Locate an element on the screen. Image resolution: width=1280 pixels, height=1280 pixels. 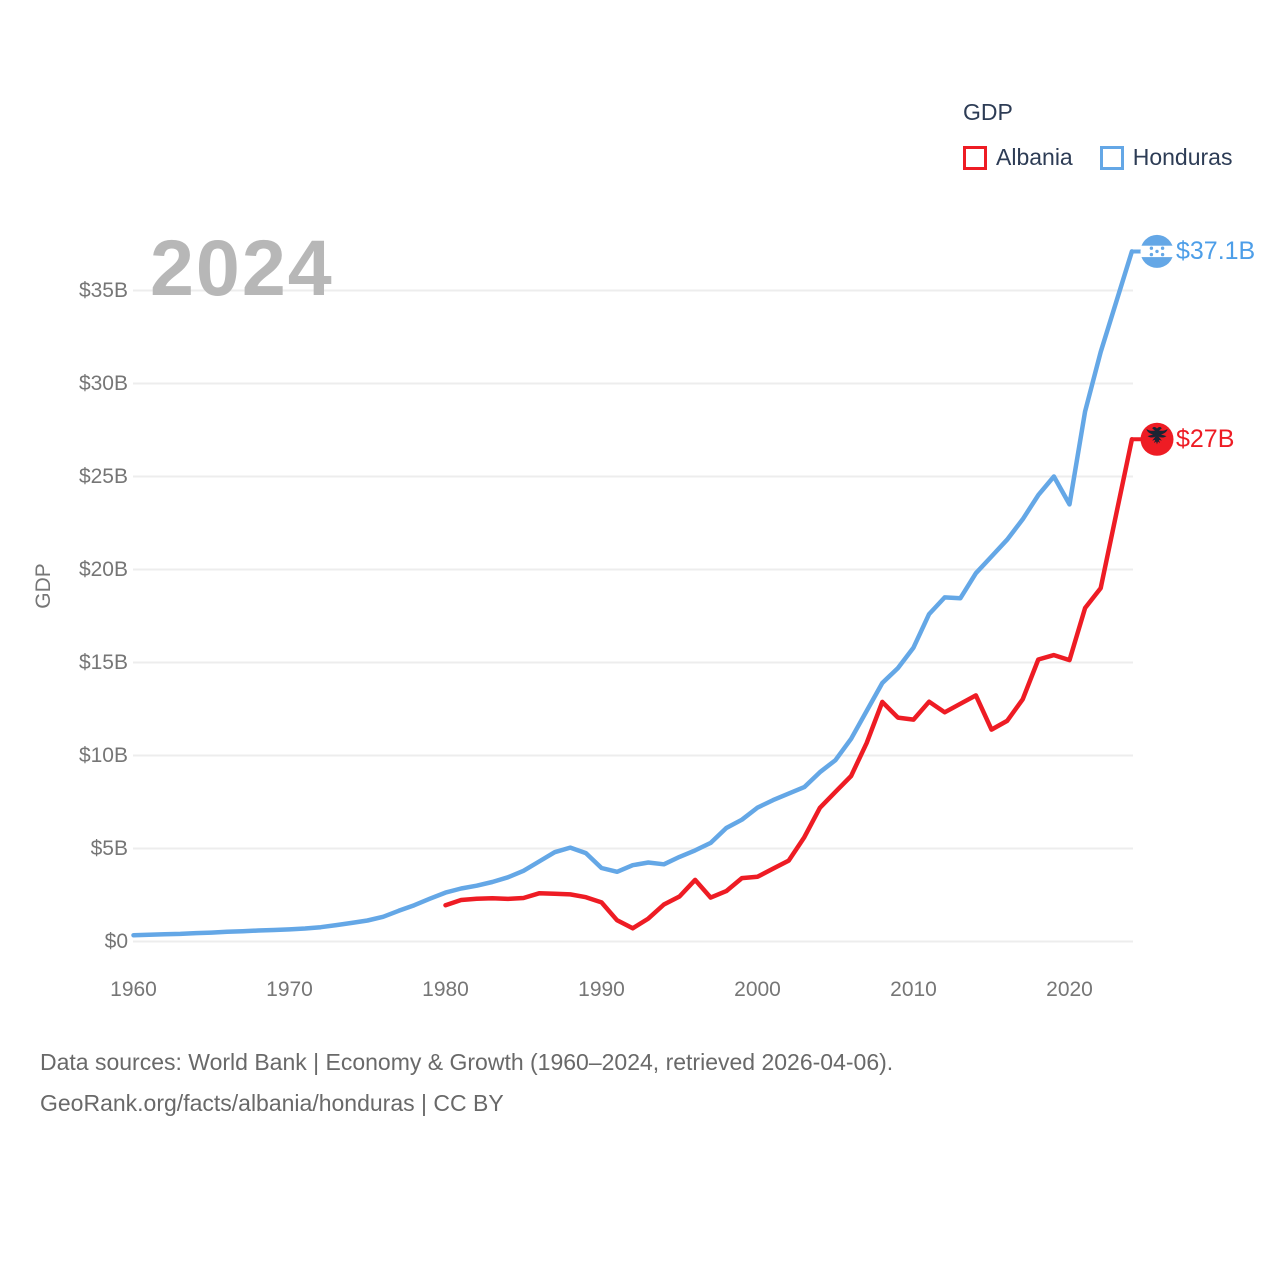
y-tick-label: $0 is located at coordinates (116, 941).